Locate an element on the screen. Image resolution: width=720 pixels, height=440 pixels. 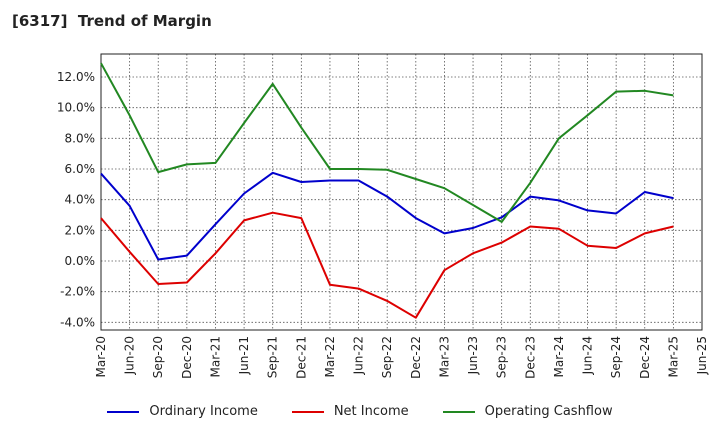
x-tick-label: Dec-23 is located at coordinates (530, 357).